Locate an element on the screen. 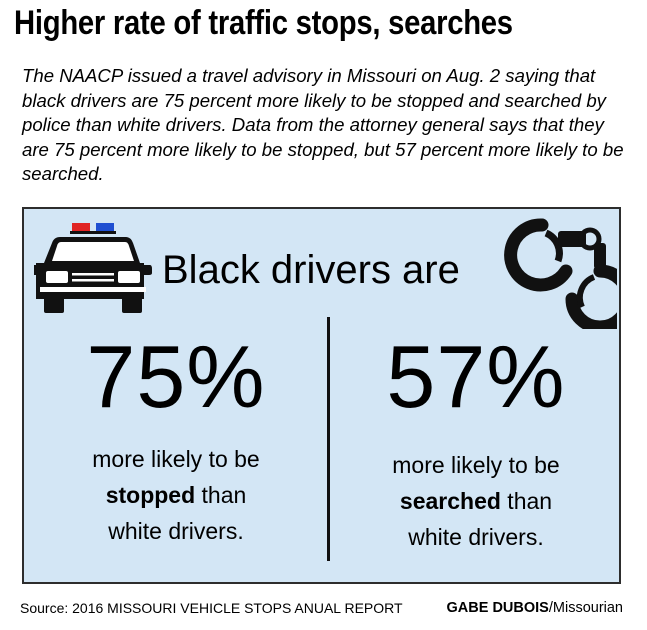  column-divider is located at coordinates (328, 439).